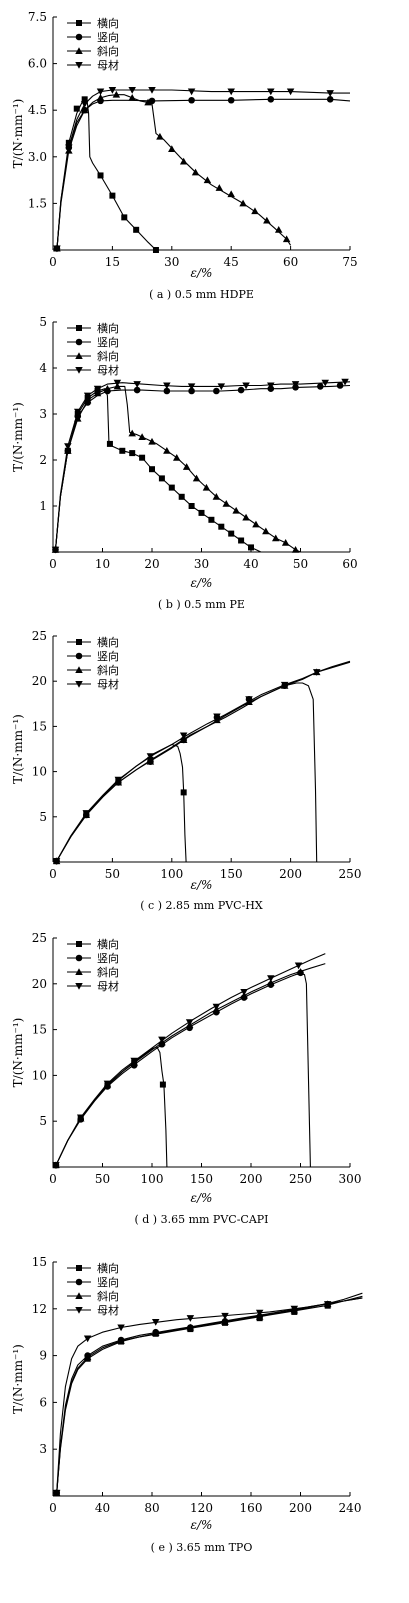 The image size is (409, 1603). I want to click on x-tick-label: 150, so click(231, 874).